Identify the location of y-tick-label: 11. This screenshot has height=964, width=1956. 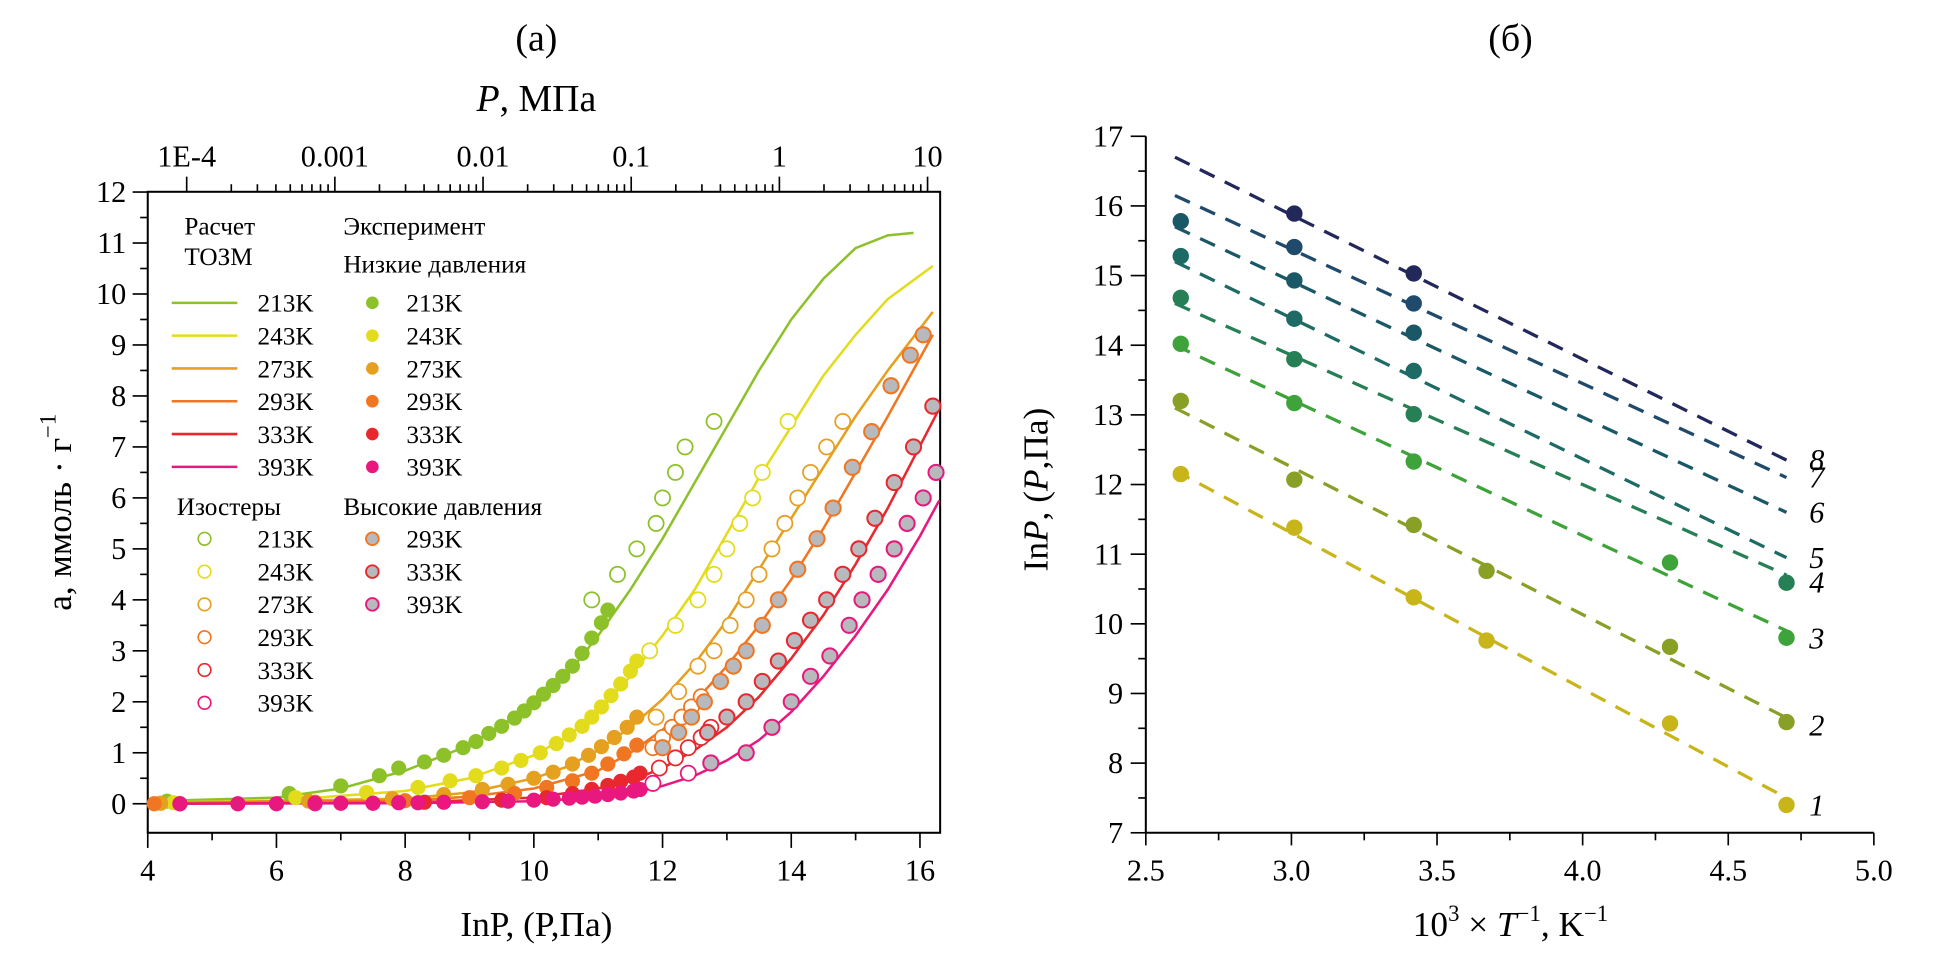
(111, 243).